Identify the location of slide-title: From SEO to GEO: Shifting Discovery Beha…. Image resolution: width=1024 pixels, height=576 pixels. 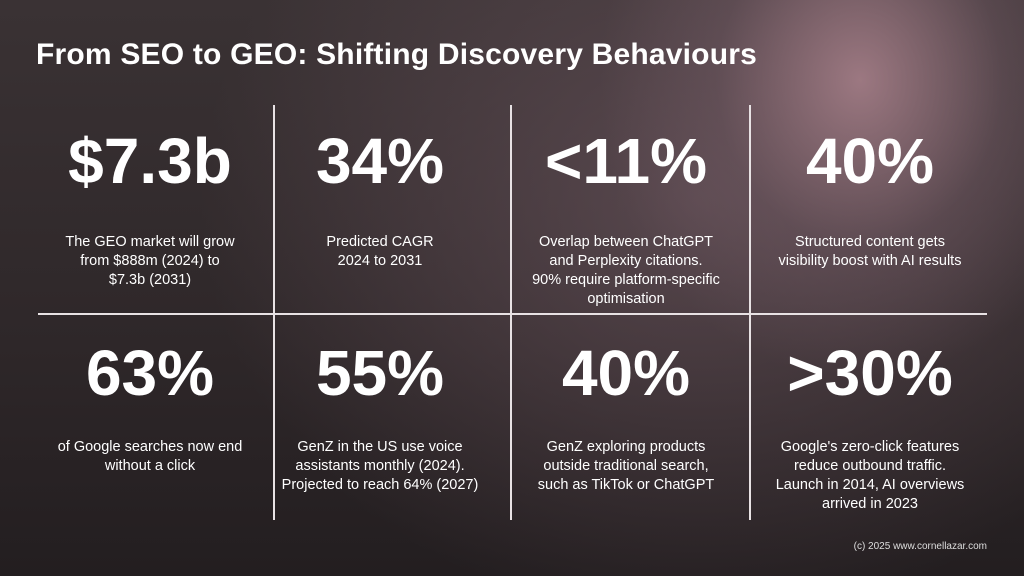
(396, 54).